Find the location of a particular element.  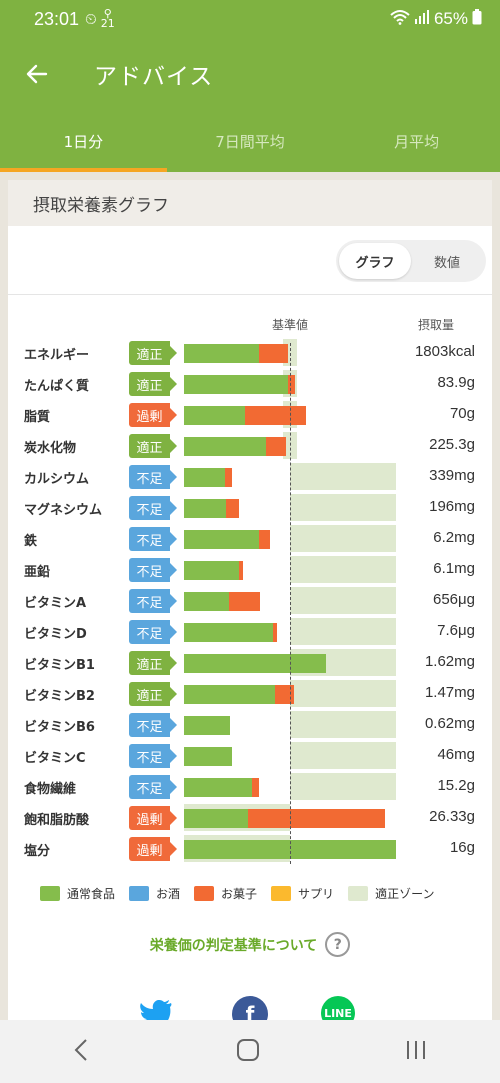

nutrient-row: ビタミンB2 適正 1.47mg is located at coordinates (250, 693).